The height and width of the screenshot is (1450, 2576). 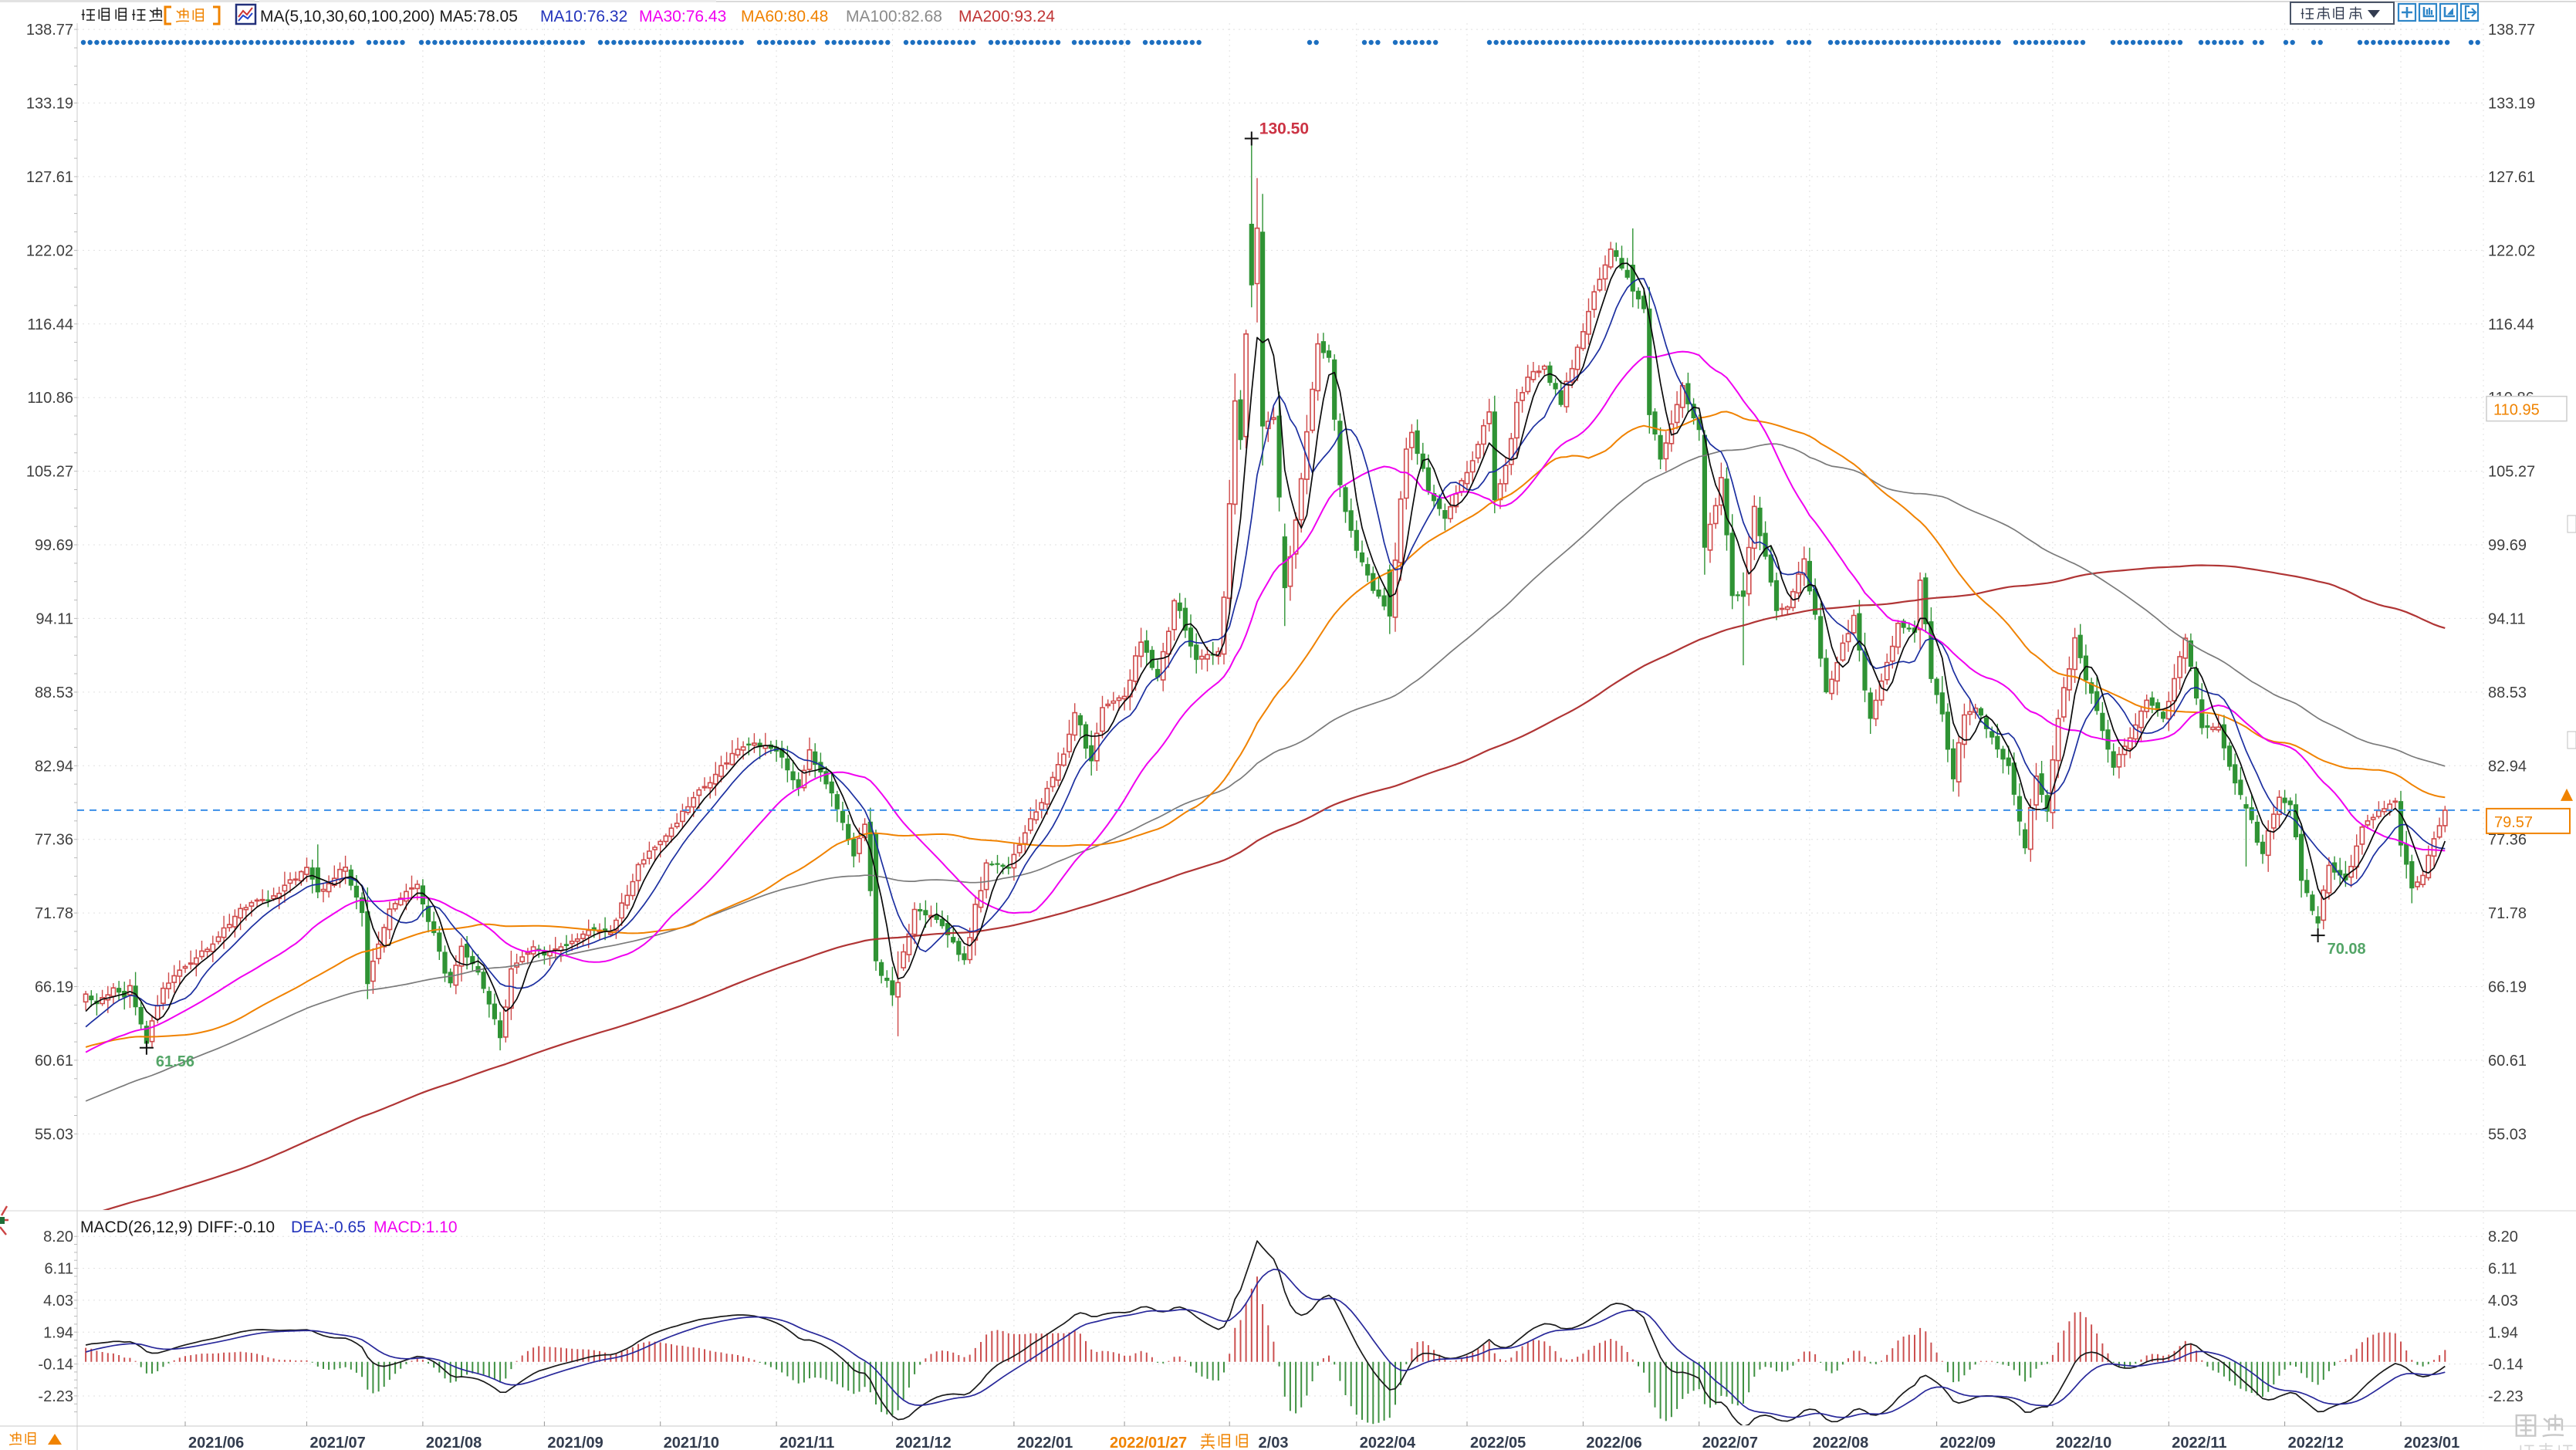 I want to click on svg-text: 61.56, so click(x=175, y=1061).